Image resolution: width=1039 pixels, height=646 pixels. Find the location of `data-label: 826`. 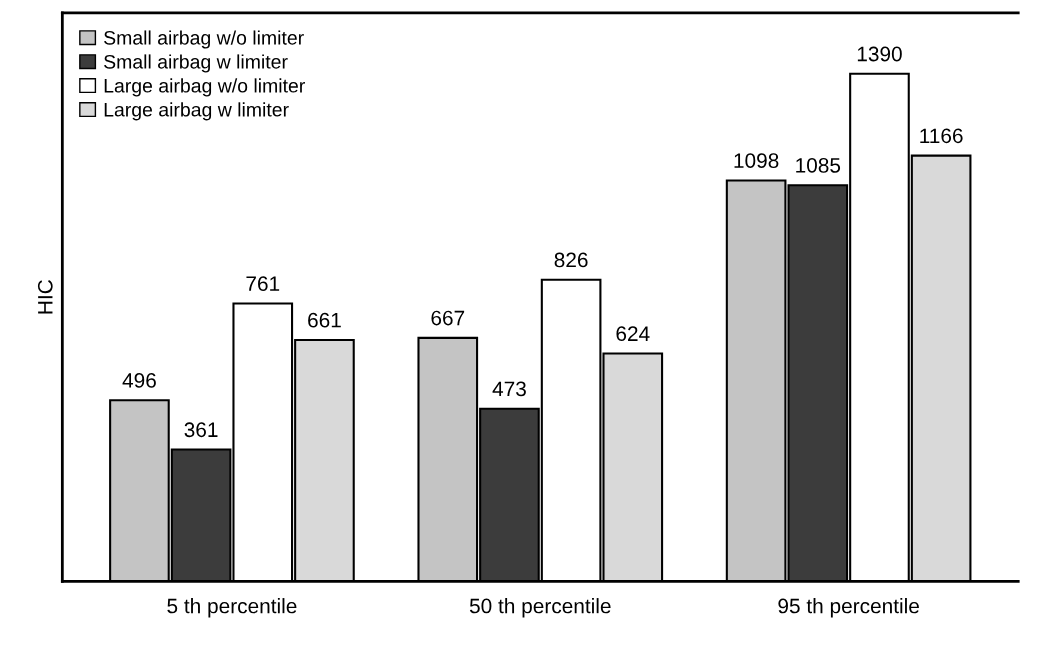

data-label: 826 is located at coordinates (571, 260).